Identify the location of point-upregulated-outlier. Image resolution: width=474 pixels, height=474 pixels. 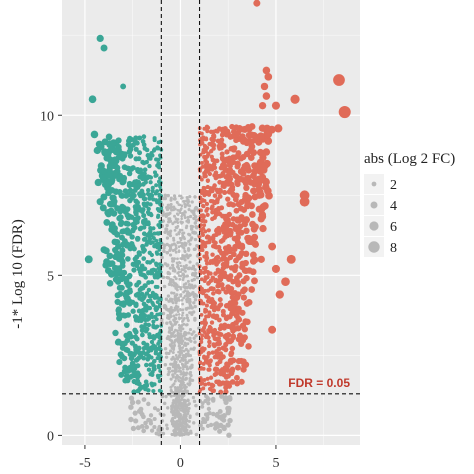
(339, 80).